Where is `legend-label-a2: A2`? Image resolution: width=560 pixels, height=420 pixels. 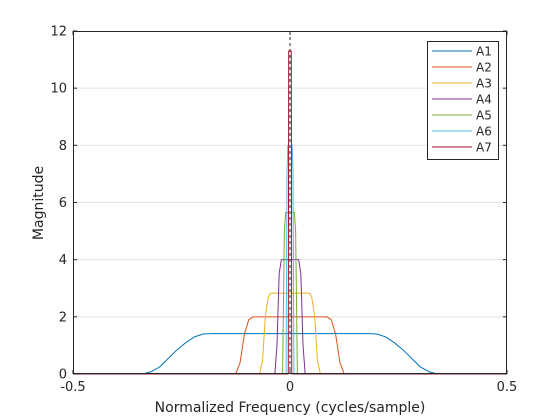 legend-label-a2: A2 is located at coordinates (484, 68).